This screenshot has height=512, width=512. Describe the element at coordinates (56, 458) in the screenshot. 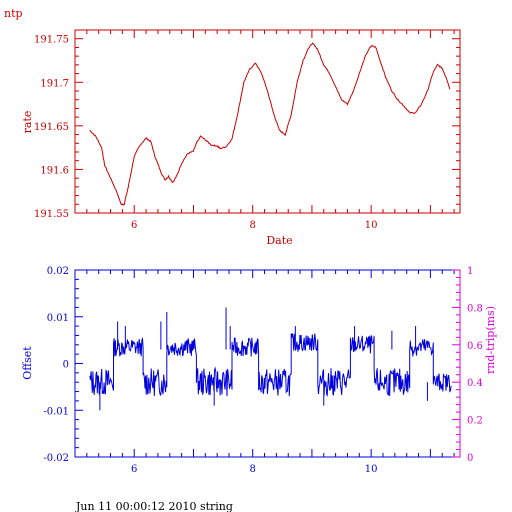

I see `y-tick-label: -0.02` at that location.